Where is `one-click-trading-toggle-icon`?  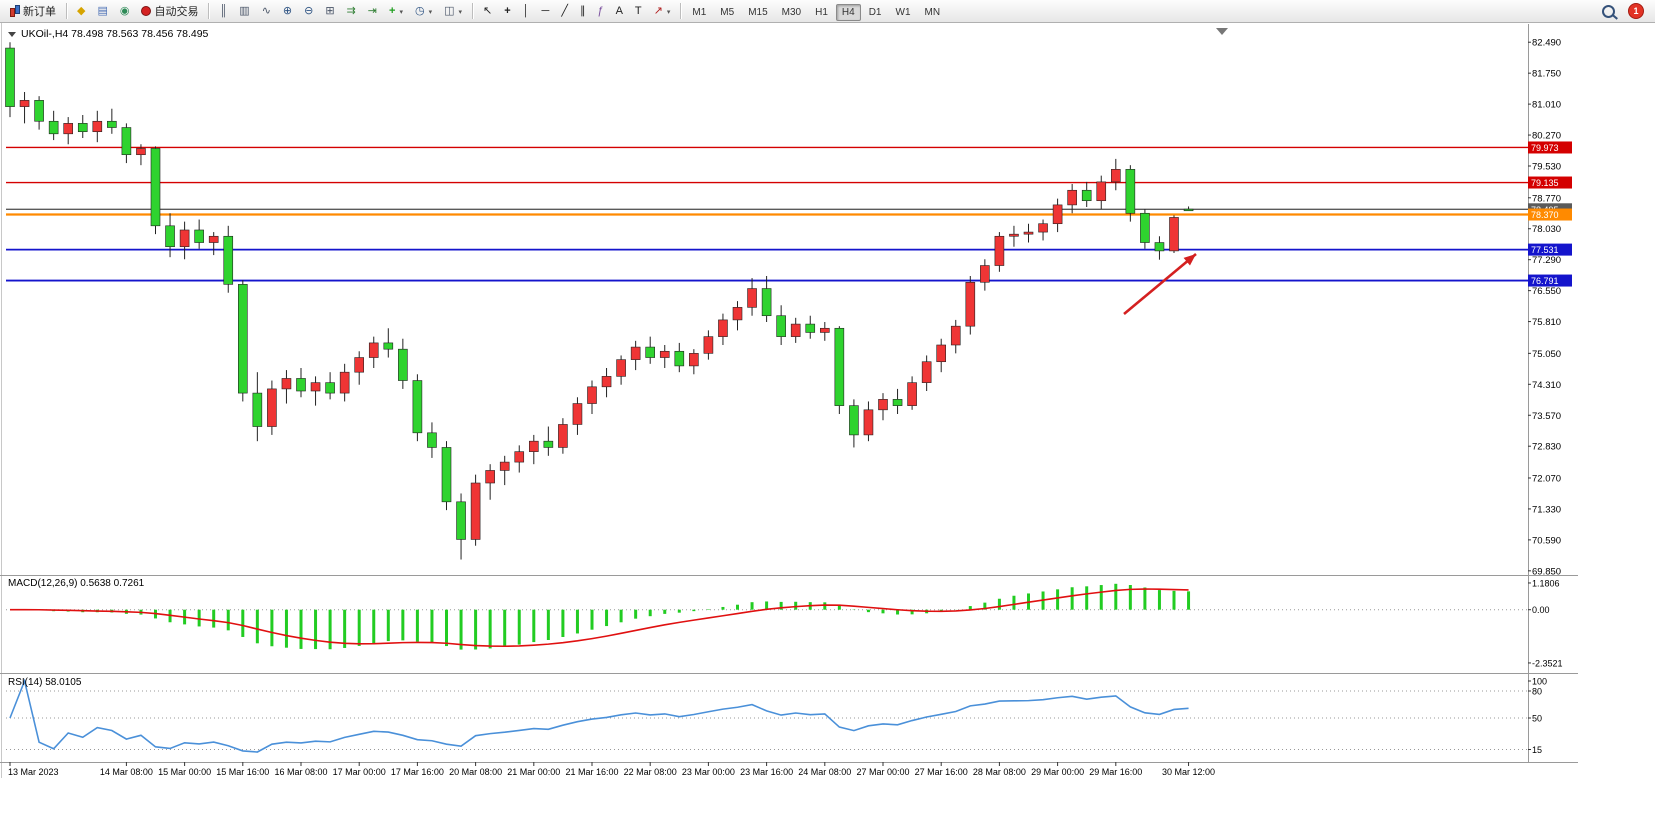 one-click-trading-toggle-icon is located at coordinates (12, 34).